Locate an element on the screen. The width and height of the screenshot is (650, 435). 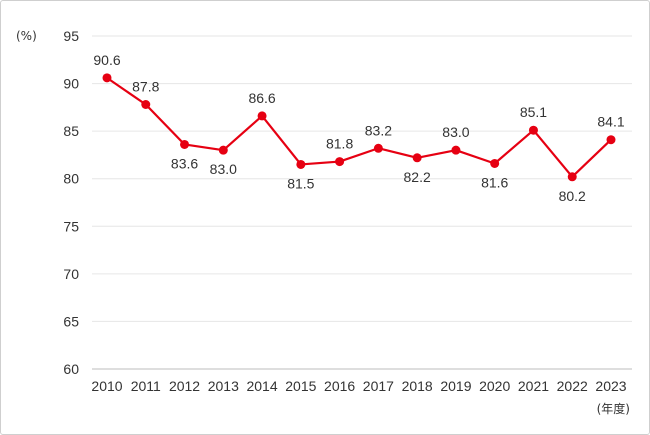
x-tick-label: 2016 is located at coordinates (339, 386).